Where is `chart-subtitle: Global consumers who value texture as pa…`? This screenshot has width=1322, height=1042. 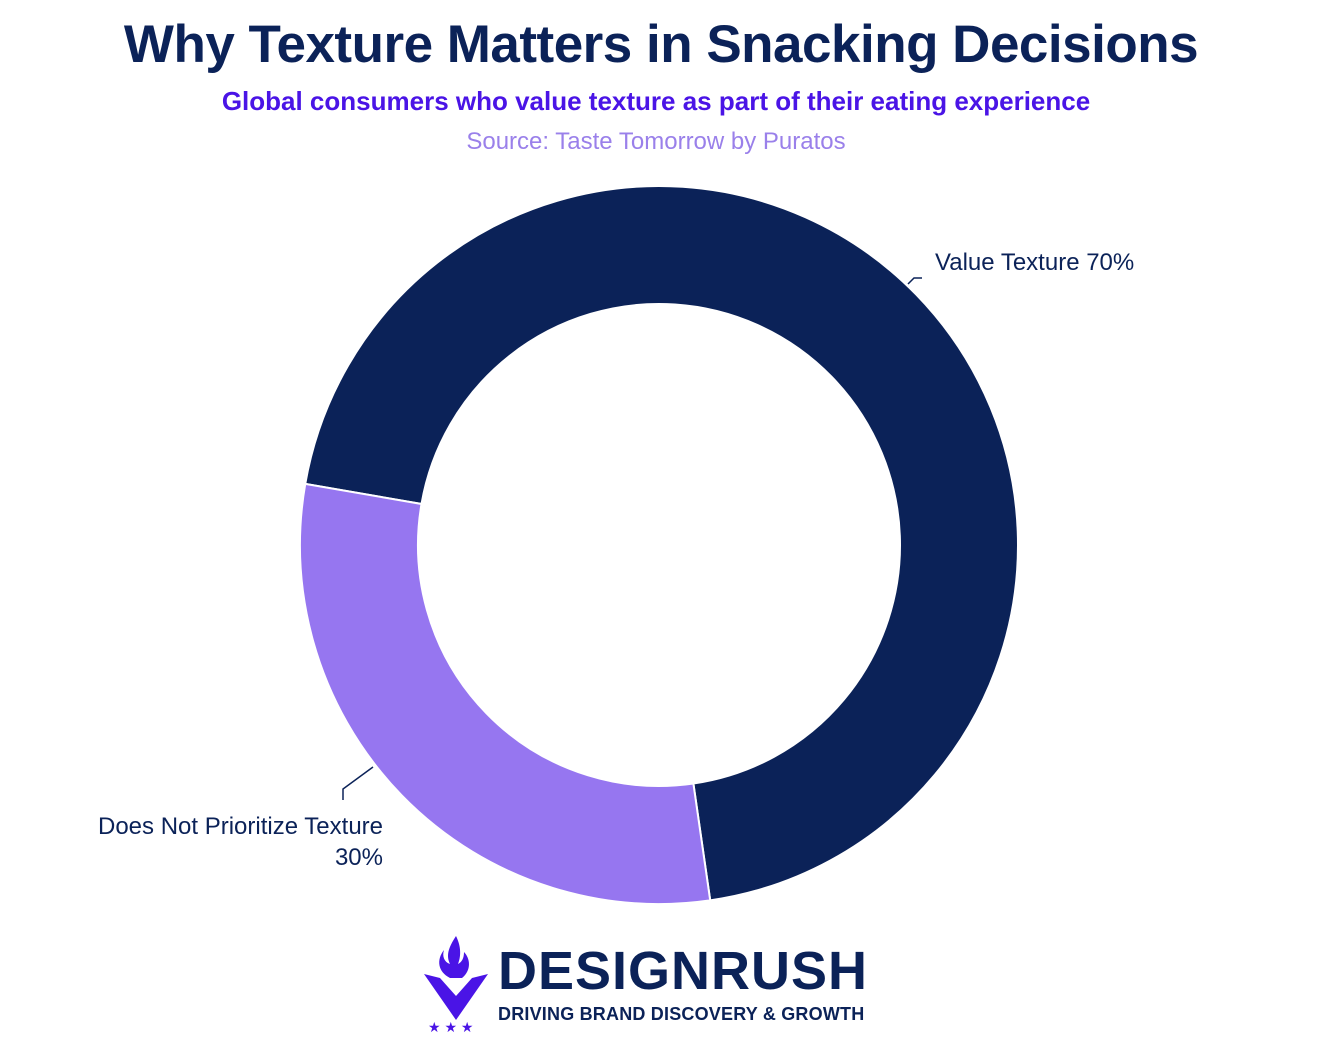 chart-subtitle: Global consumers who value texture as pa… is located at coordinates (656, 101).